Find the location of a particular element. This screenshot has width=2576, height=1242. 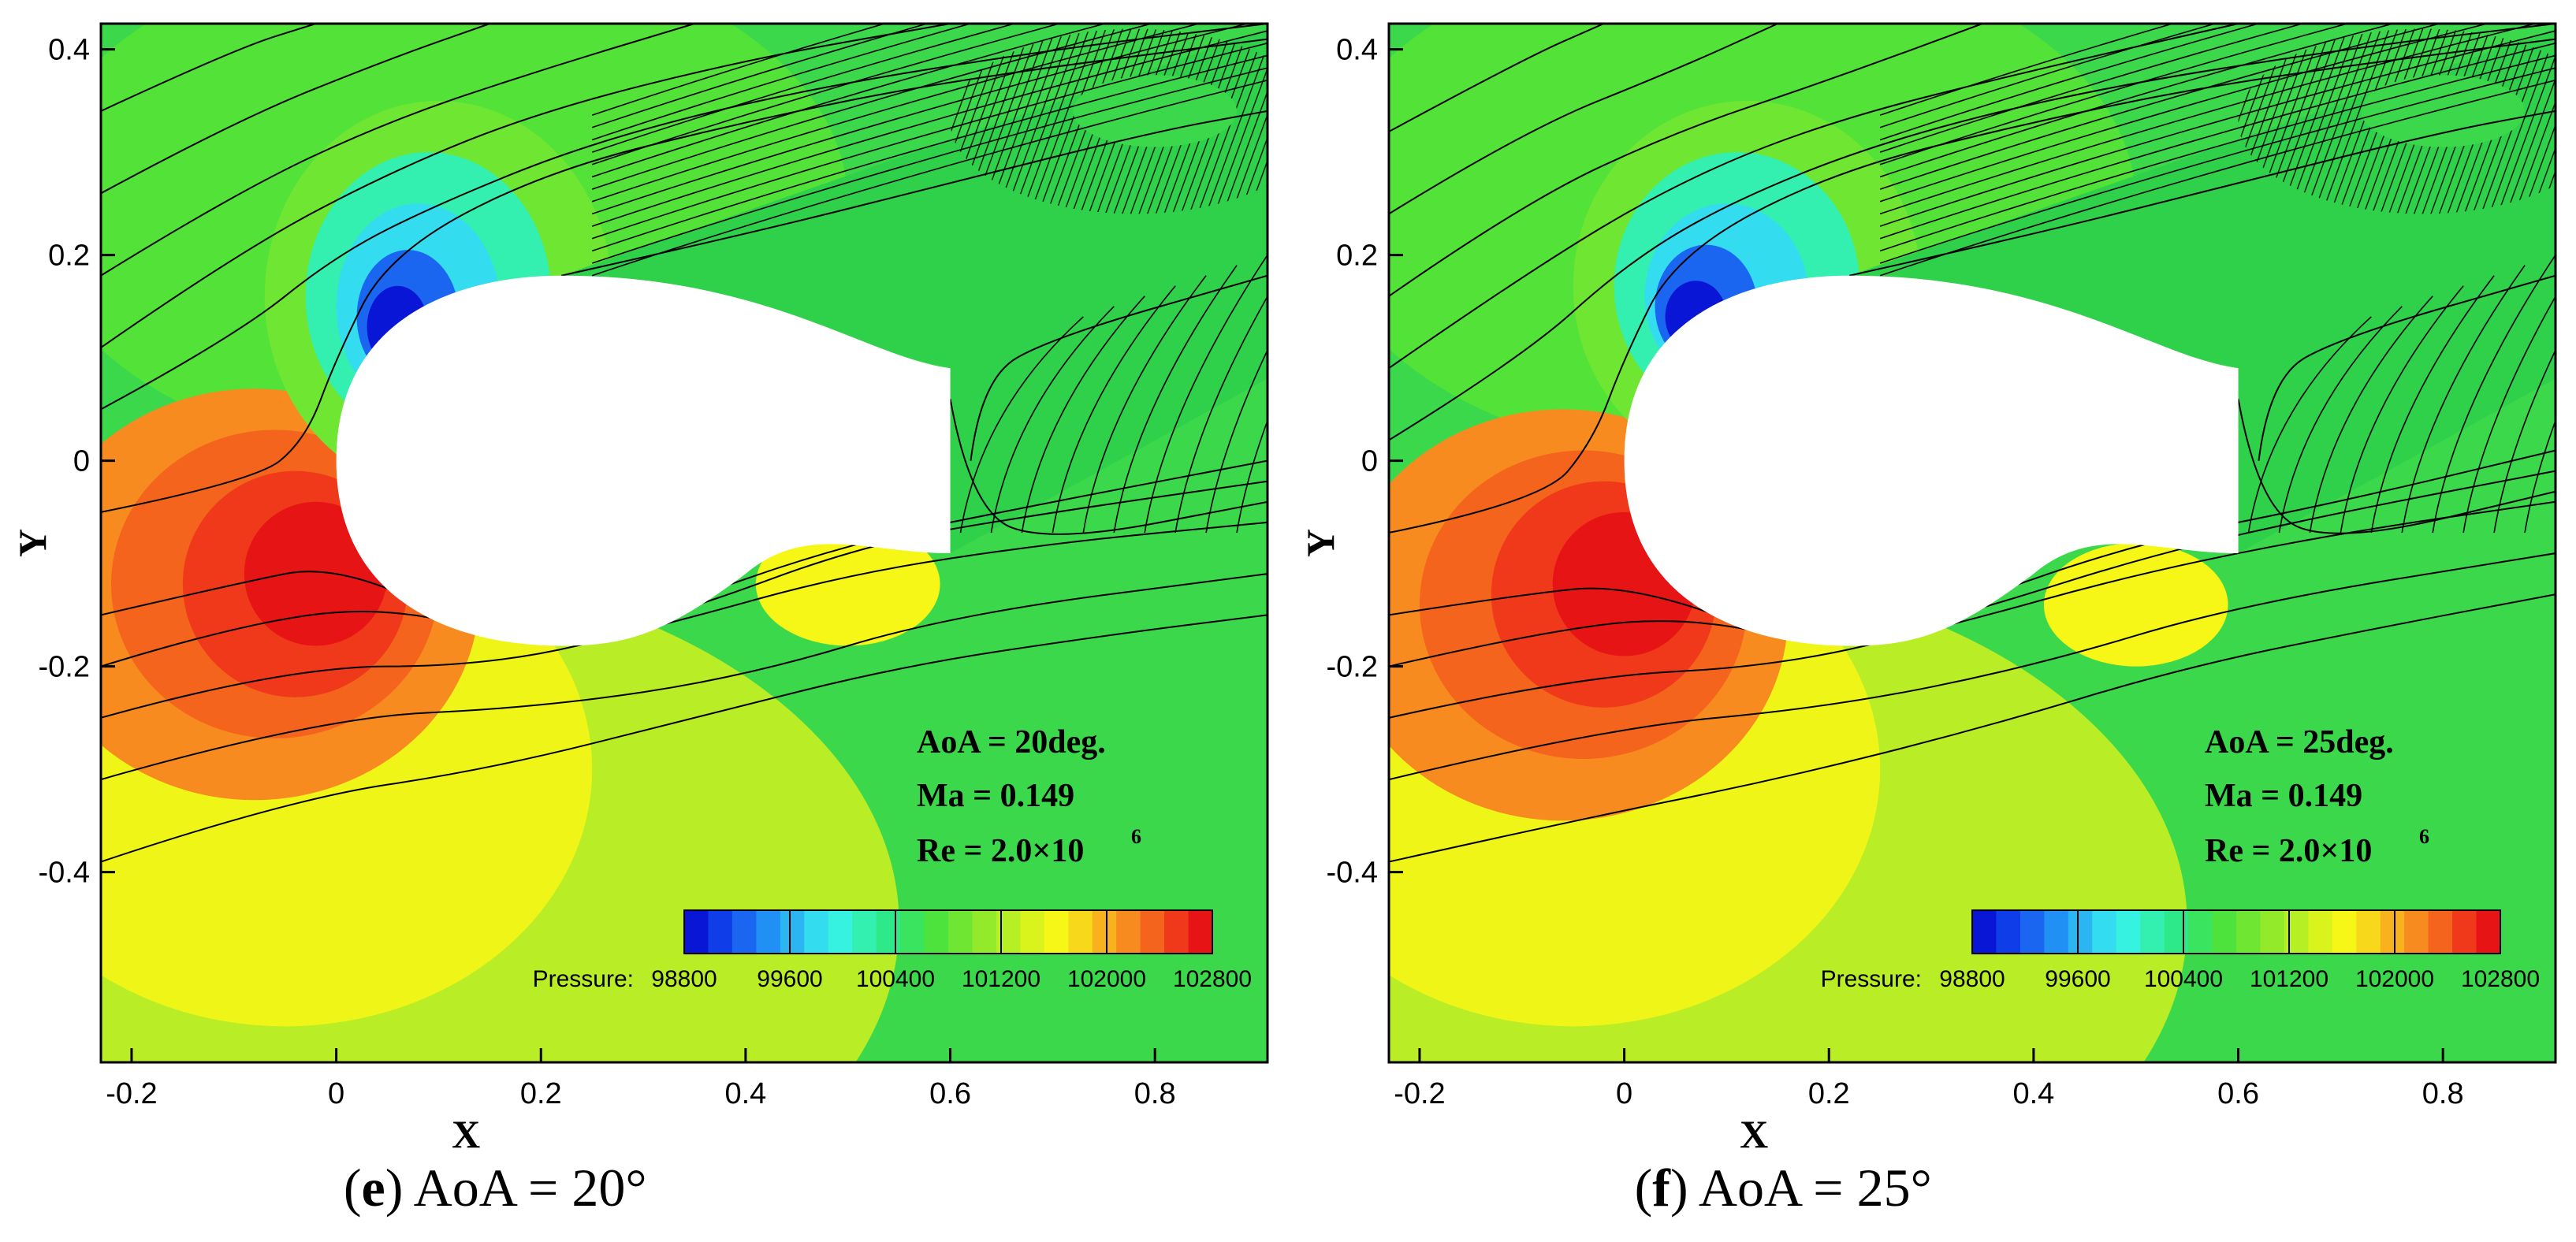

annotation-aoa: AoA = 20deg. is located at coordinates (1011, 742).